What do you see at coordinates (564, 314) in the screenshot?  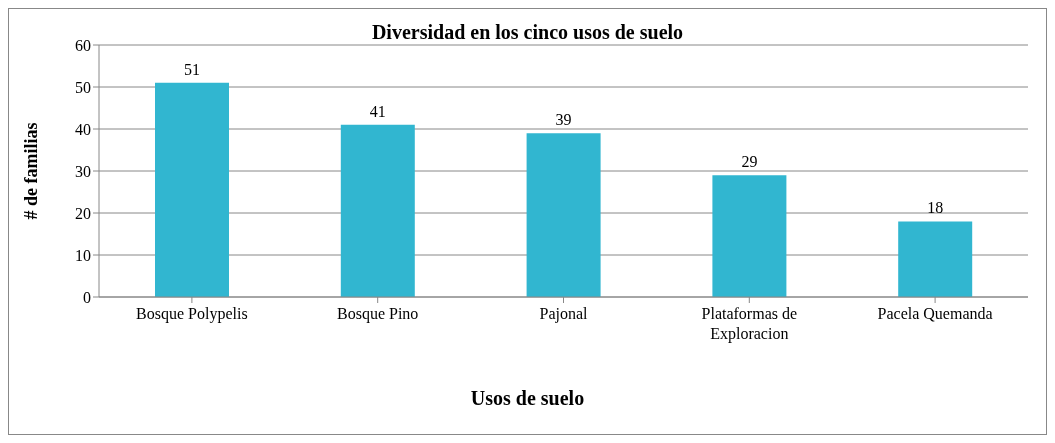 I see `x-tick-label: Pajonal` at bounding box center [564, 314].